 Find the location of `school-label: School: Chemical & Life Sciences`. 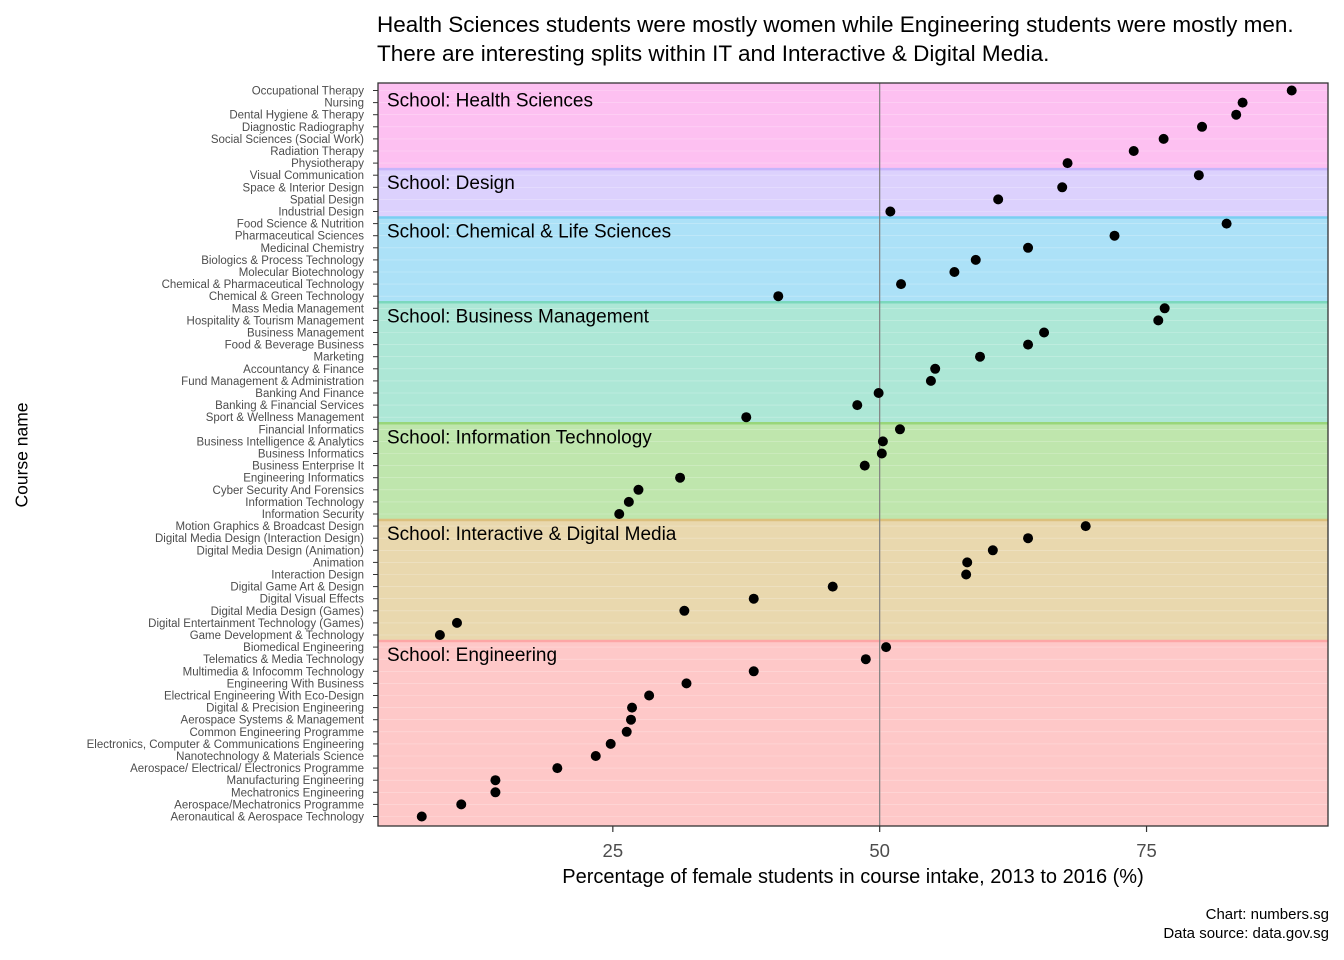

school-label: School: Chemical & Life Sciences is located at coordinates (529, 232).